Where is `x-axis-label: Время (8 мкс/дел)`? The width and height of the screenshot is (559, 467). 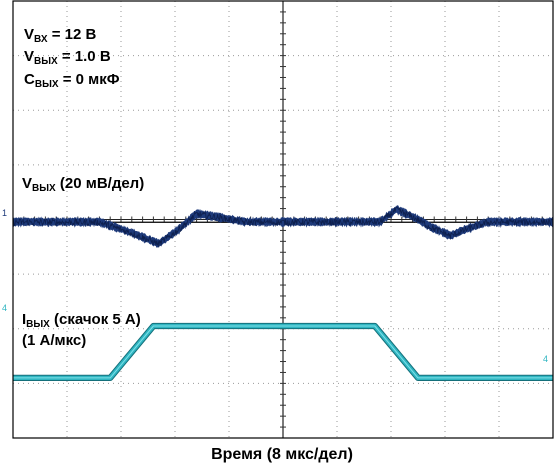
x-axis-label: Время (8 мкс/дел) is located at coordinates (282, 454).